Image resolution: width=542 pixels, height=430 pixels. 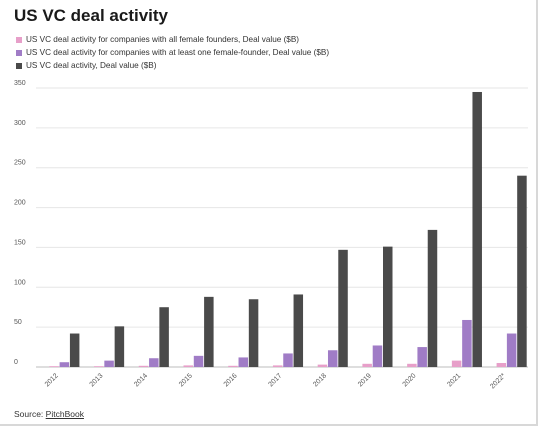 What do you see at coordinates (19, 39) in the screenshot?
I see `legend-swatch-female` at bounding box center [19, 39].